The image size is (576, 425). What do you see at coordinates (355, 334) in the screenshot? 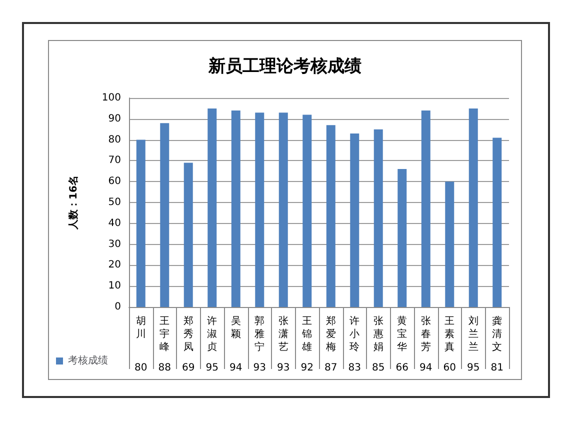
I see `x-tick-label: 许小玲` at bounding box center [355, 334].